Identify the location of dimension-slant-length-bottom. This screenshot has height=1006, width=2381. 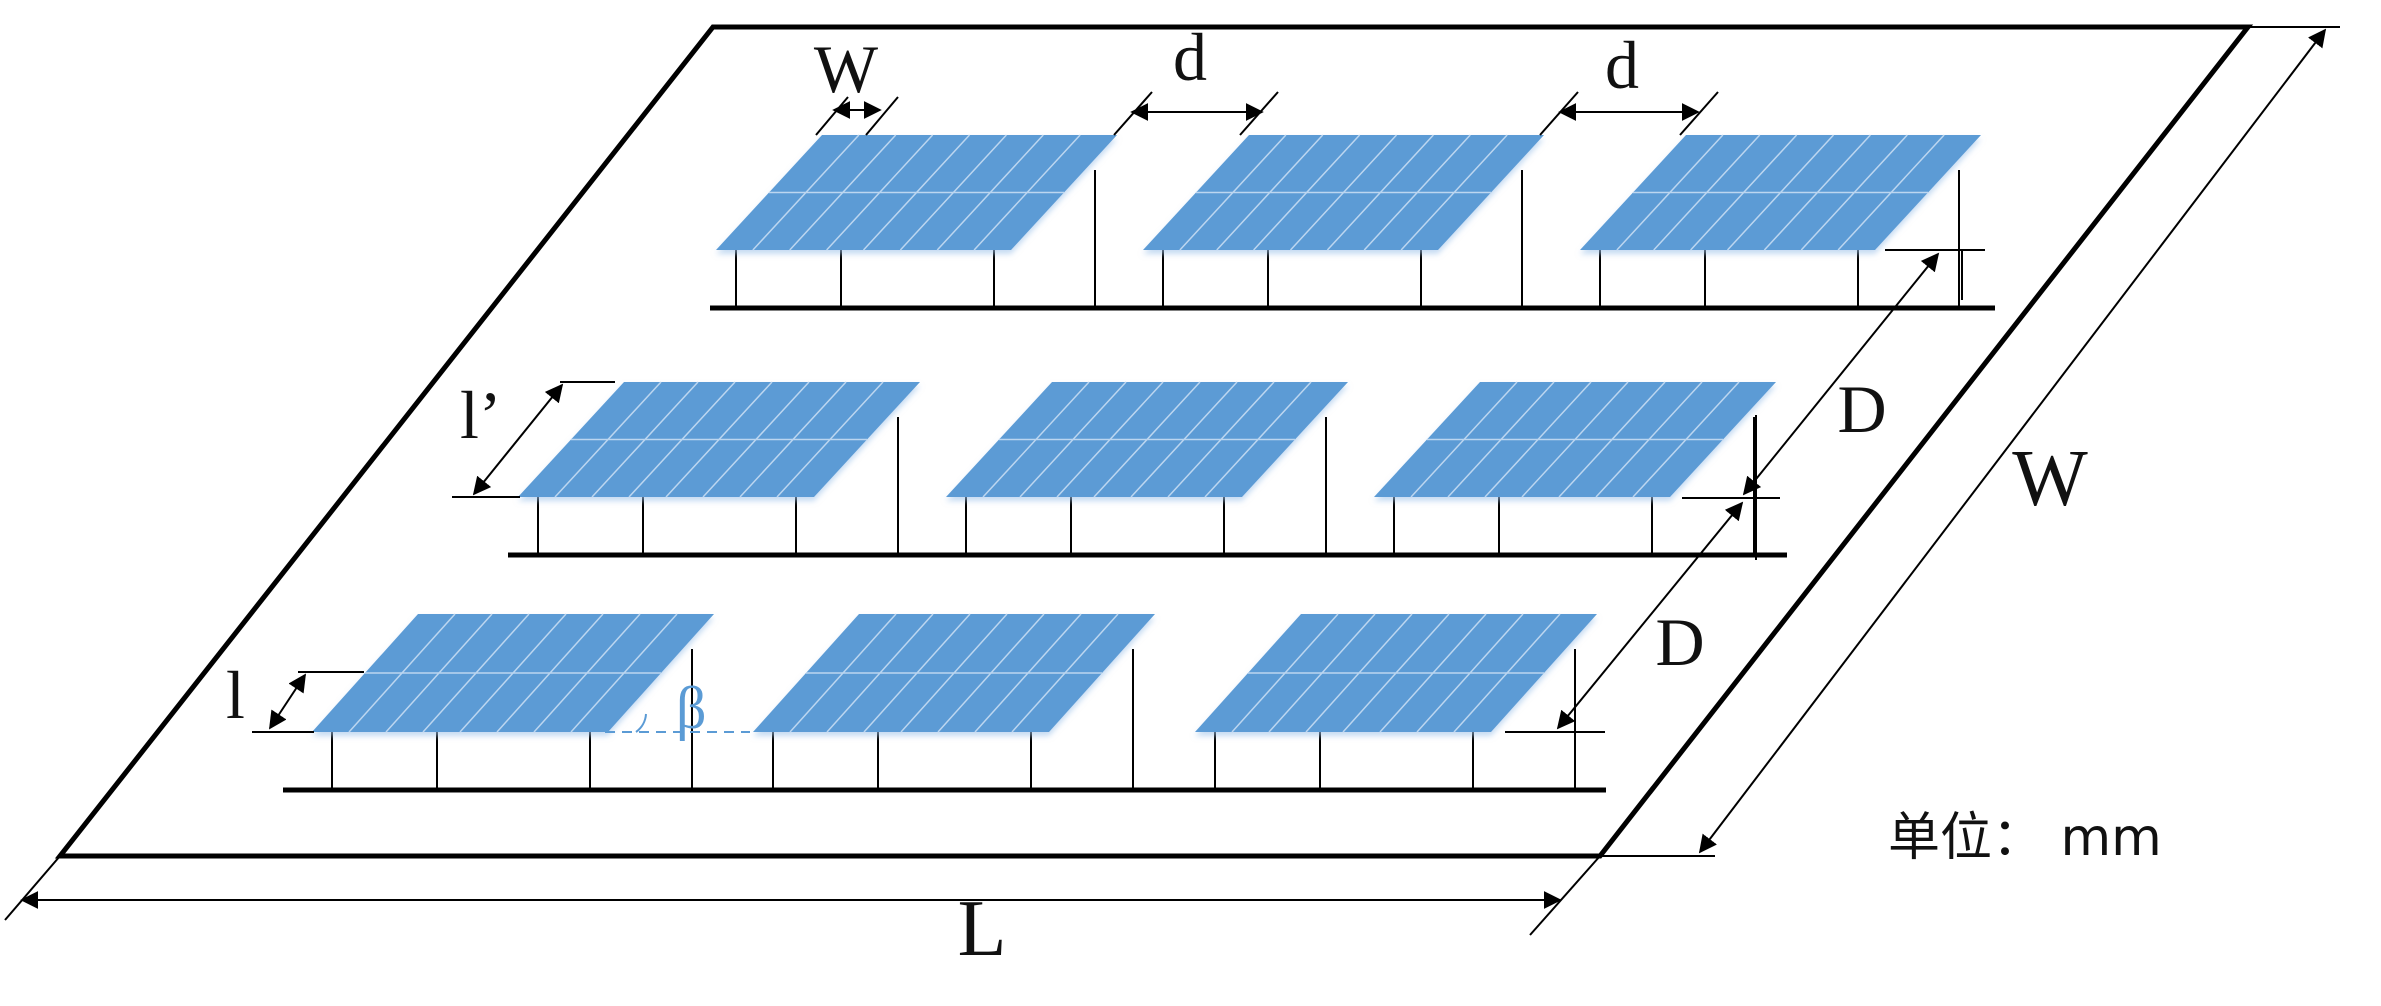
(308, 702).